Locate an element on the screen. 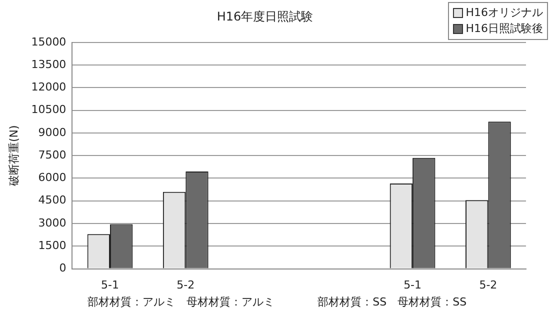 The height and width of the screenshot is (318, 550). chart-title: H16年度日照試験 is located at coordinates (265, 16).